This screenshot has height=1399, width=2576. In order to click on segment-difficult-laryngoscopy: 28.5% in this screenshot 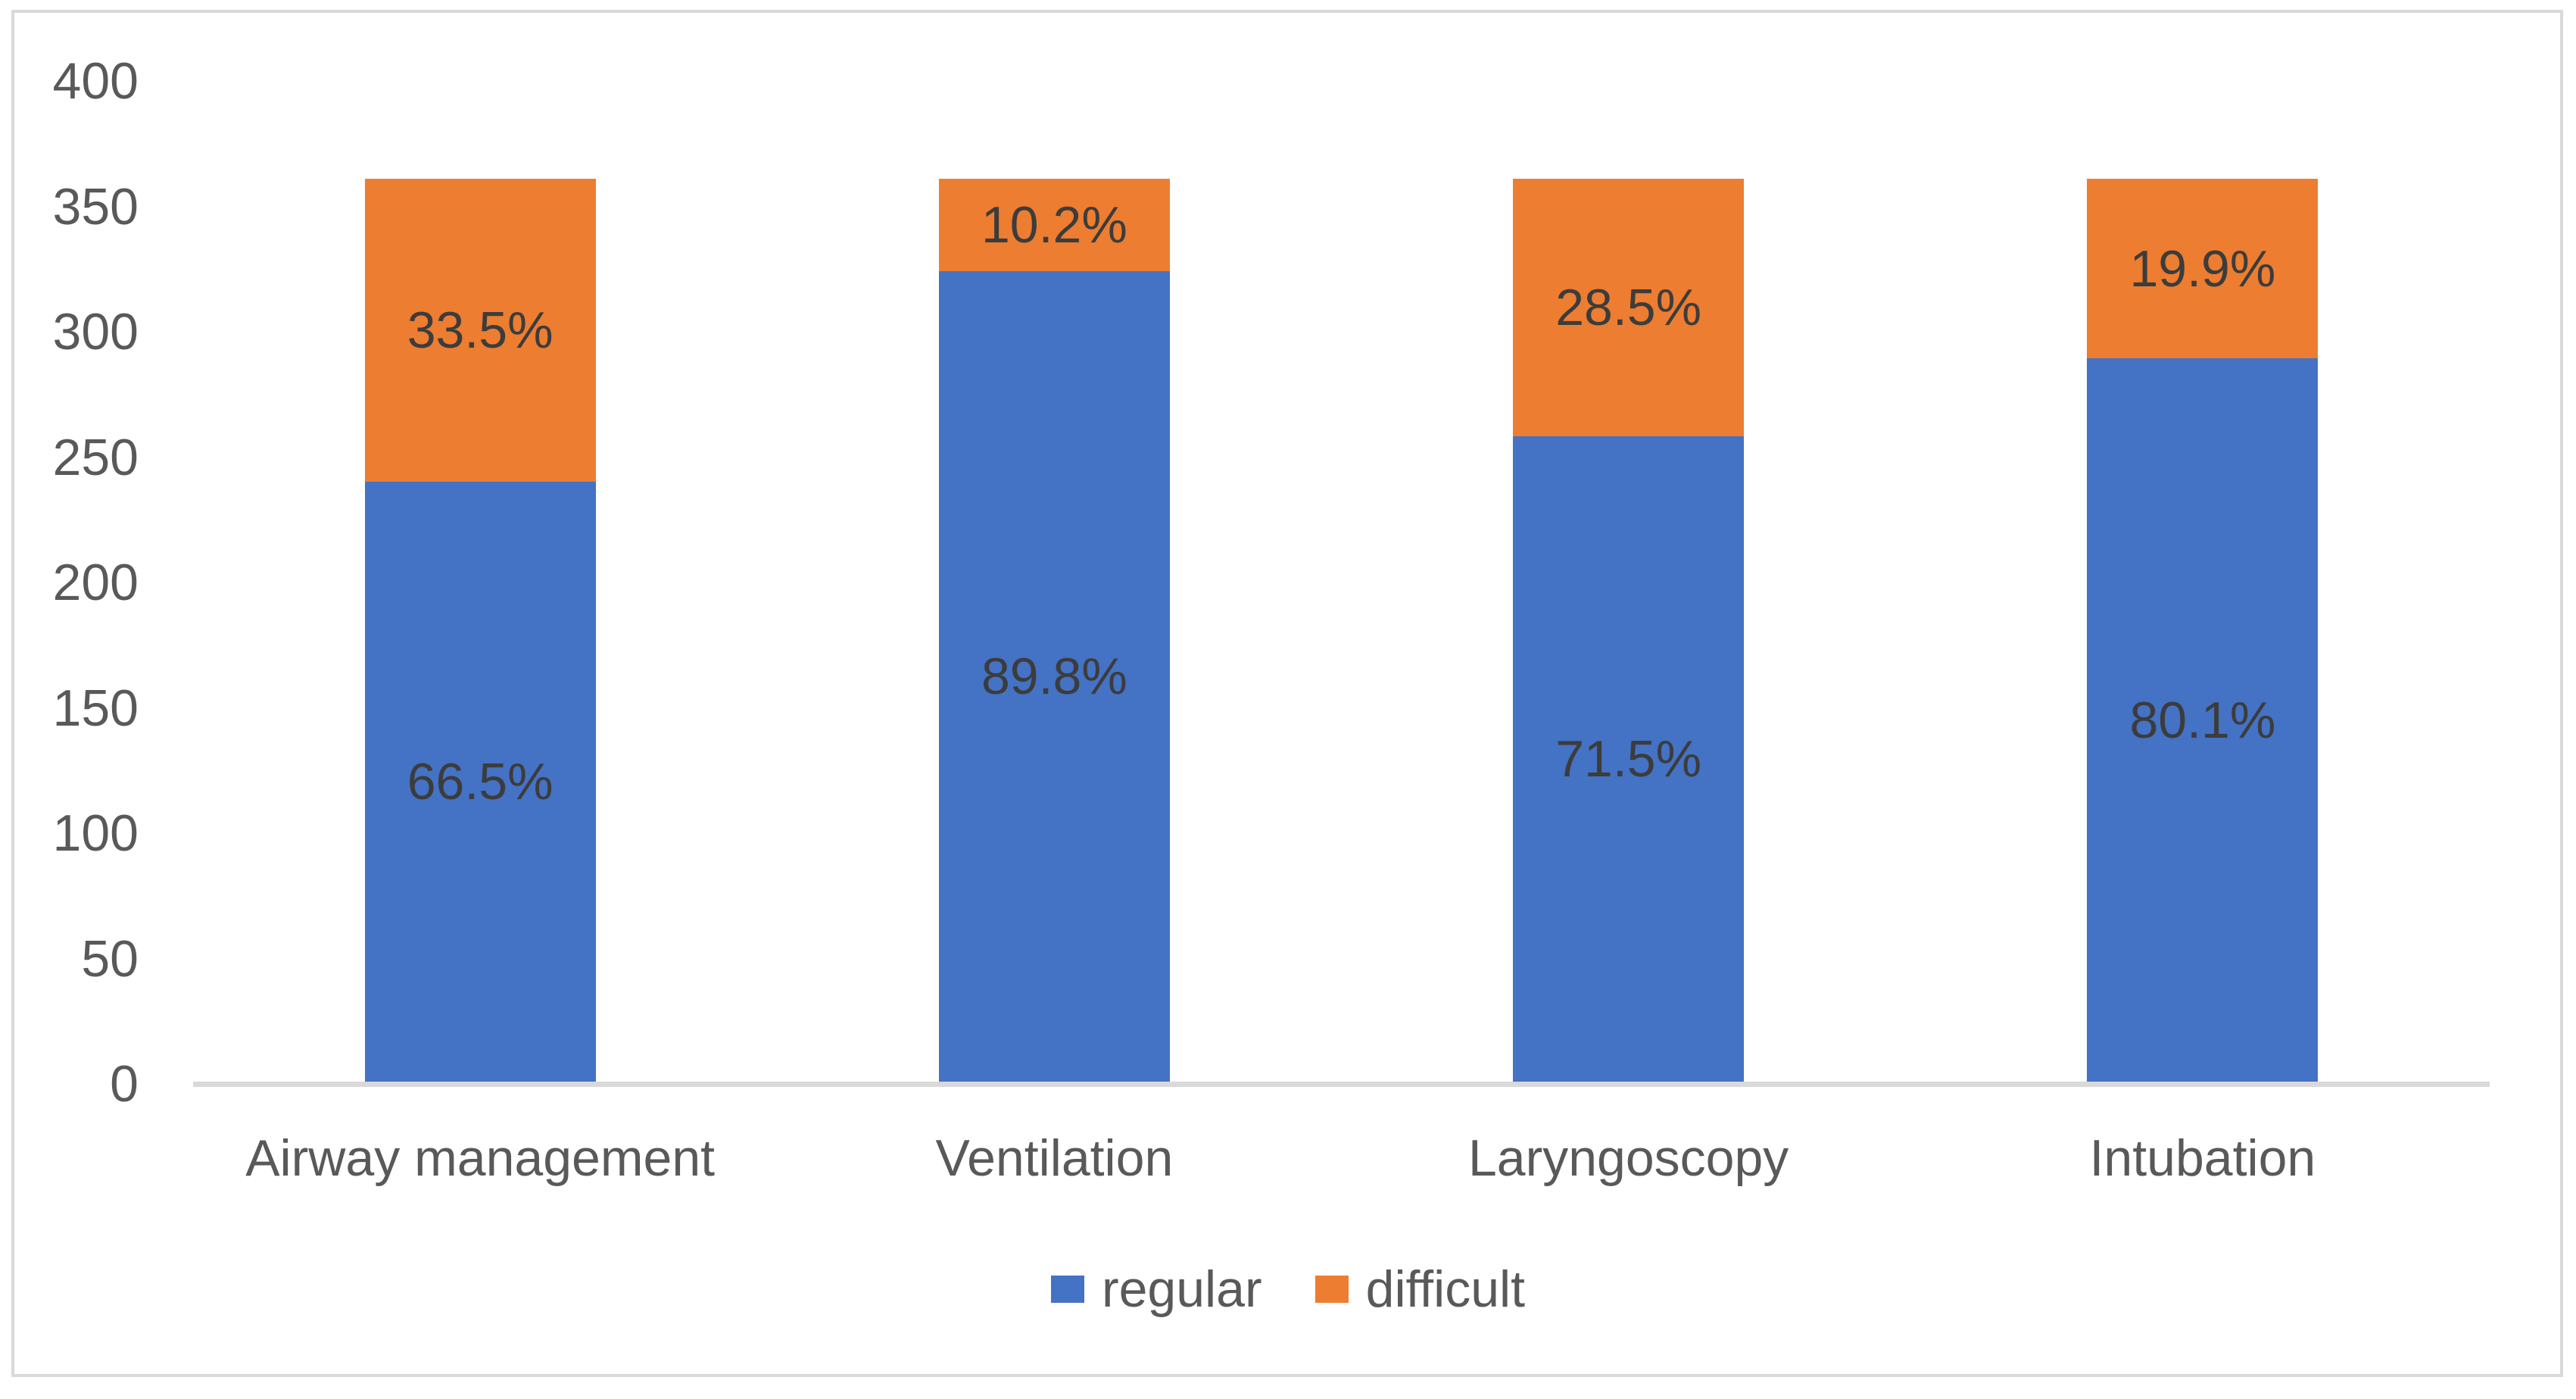, I will do `click(1629, 307)`.